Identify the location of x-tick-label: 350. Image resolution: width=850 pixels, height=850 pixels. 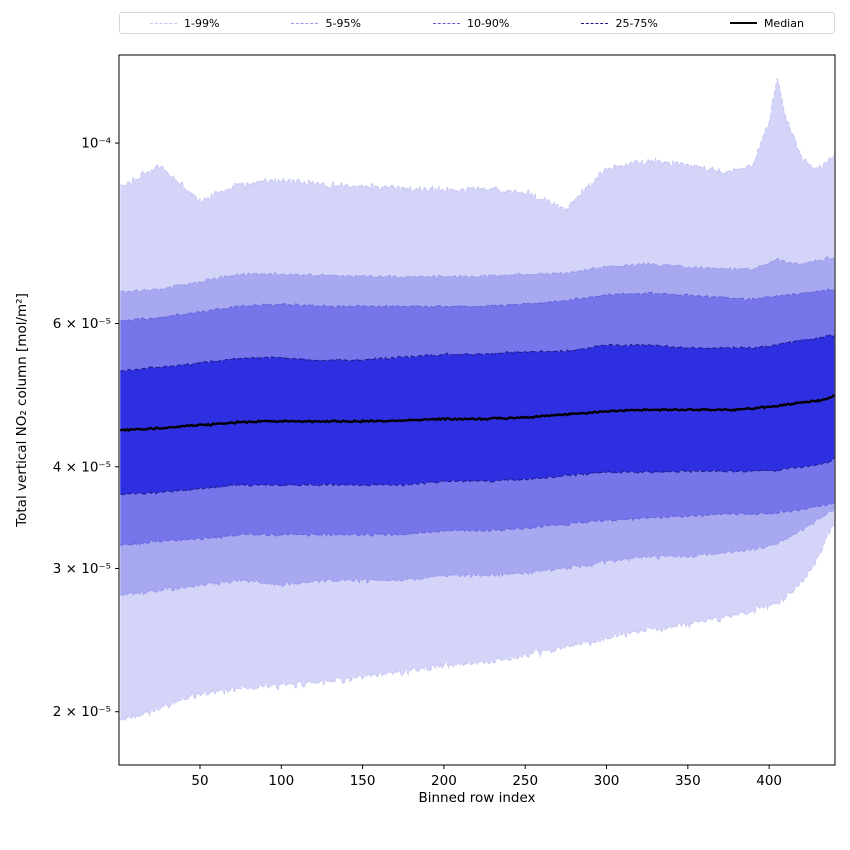
(688, 781).